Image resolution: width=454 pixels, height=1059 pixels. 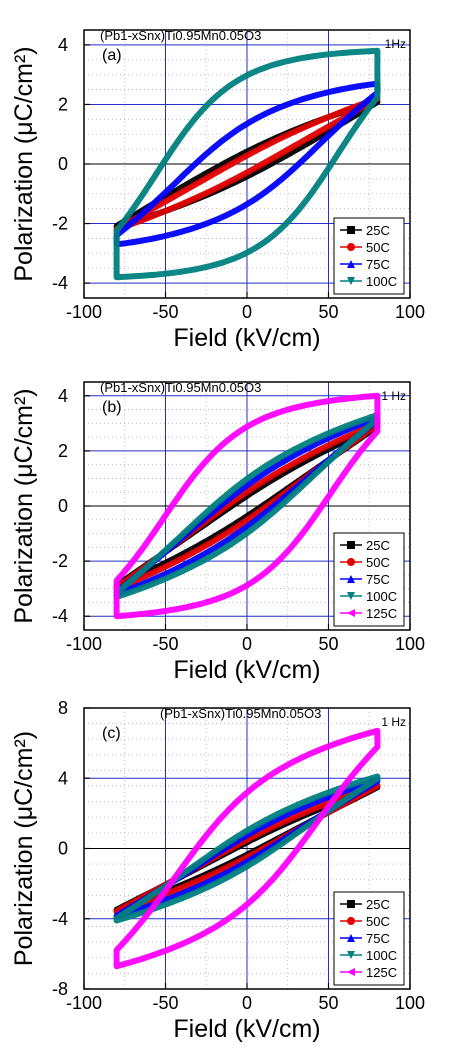 I want to click on y-tick-label: -8, so click(x=60, y=989).